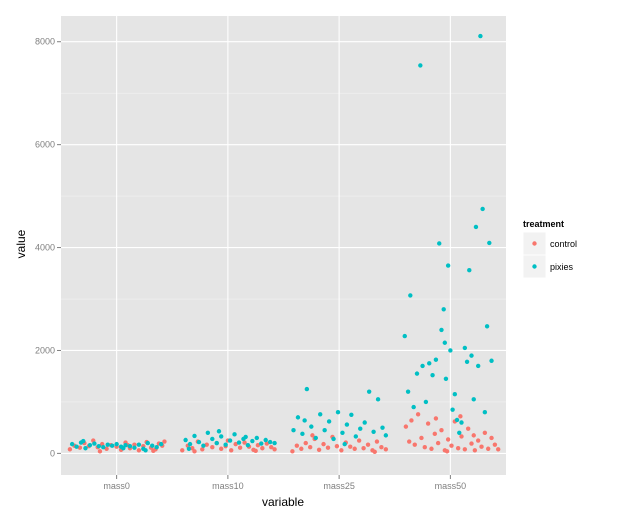 Image resolution: width=617 pixels, height=519 pixels. I want to click on x-axis-title: variable, so click(283, 502).